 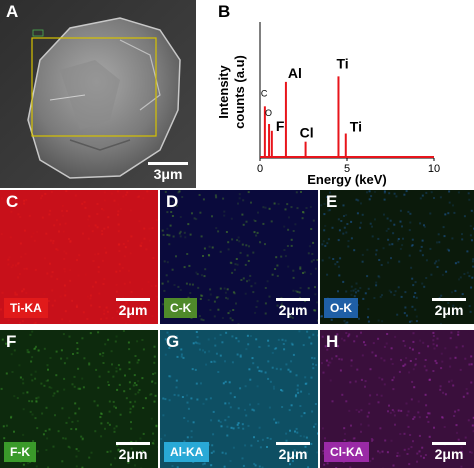 What do you see at coordinates (264, 93) in the screenshot?
I see `peak-label: C` at bounding box center [264, 93].